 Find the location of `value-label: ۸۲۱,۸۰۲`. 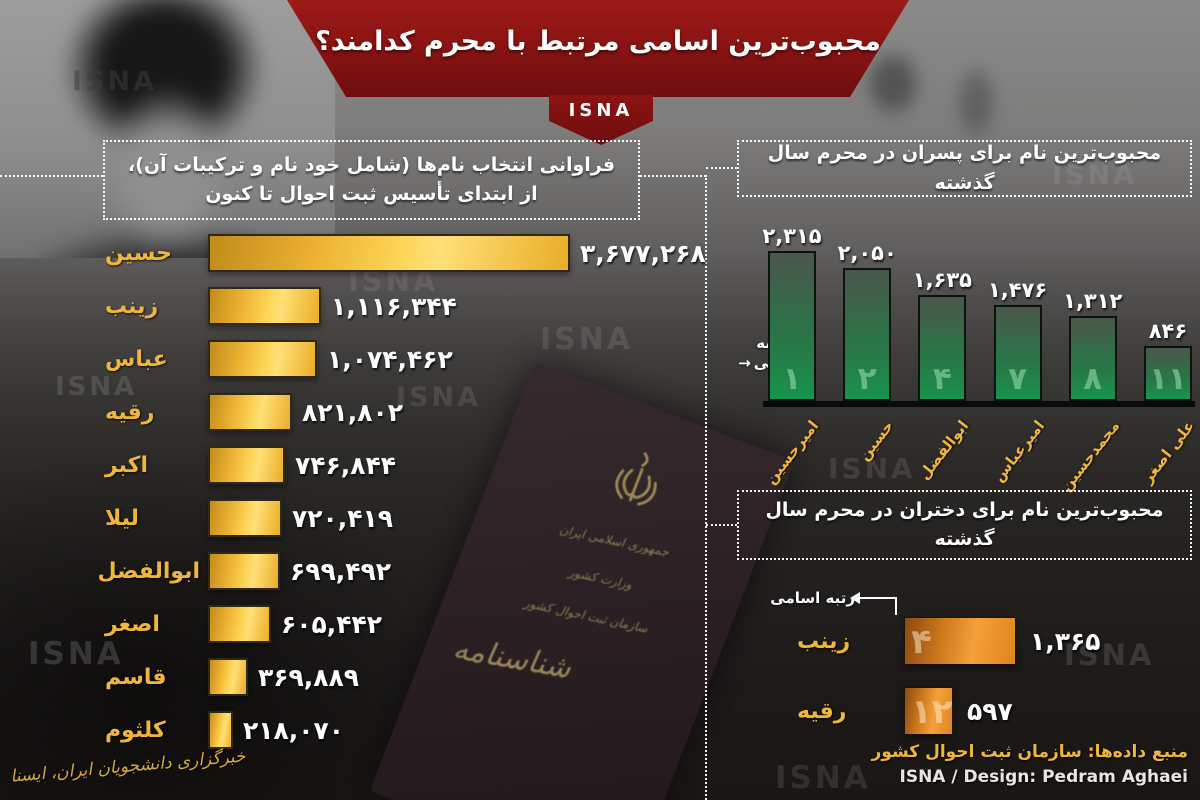

value-label: ۸۲۱,۸۰۲ is located at coordinates (353, 412).